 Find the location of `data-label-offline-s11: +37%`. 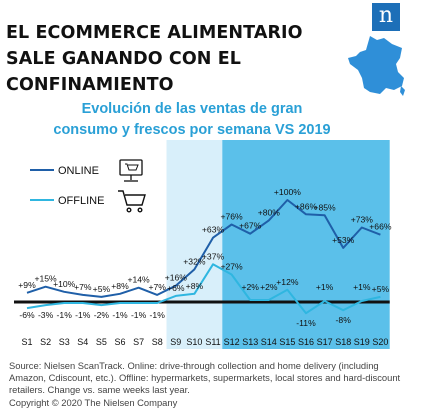

data-label-offline-s11: +37% is located at coordinates (213, 256).